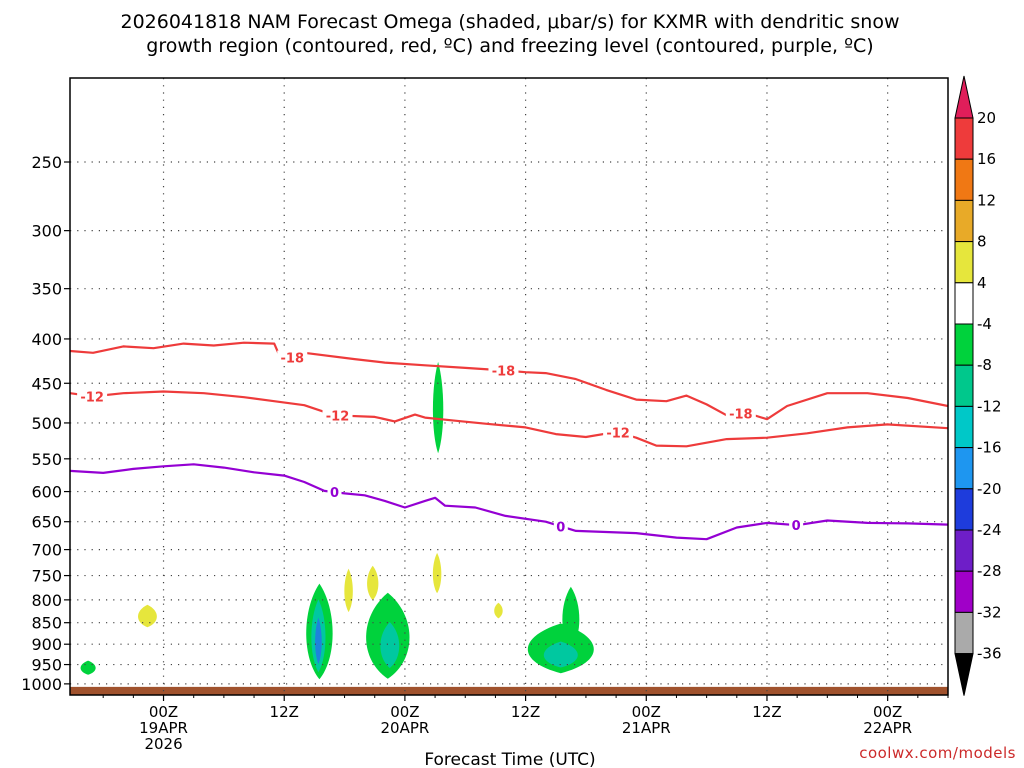  I want to click on x-tick-label-54-0: 00Z, so click(646, 712).